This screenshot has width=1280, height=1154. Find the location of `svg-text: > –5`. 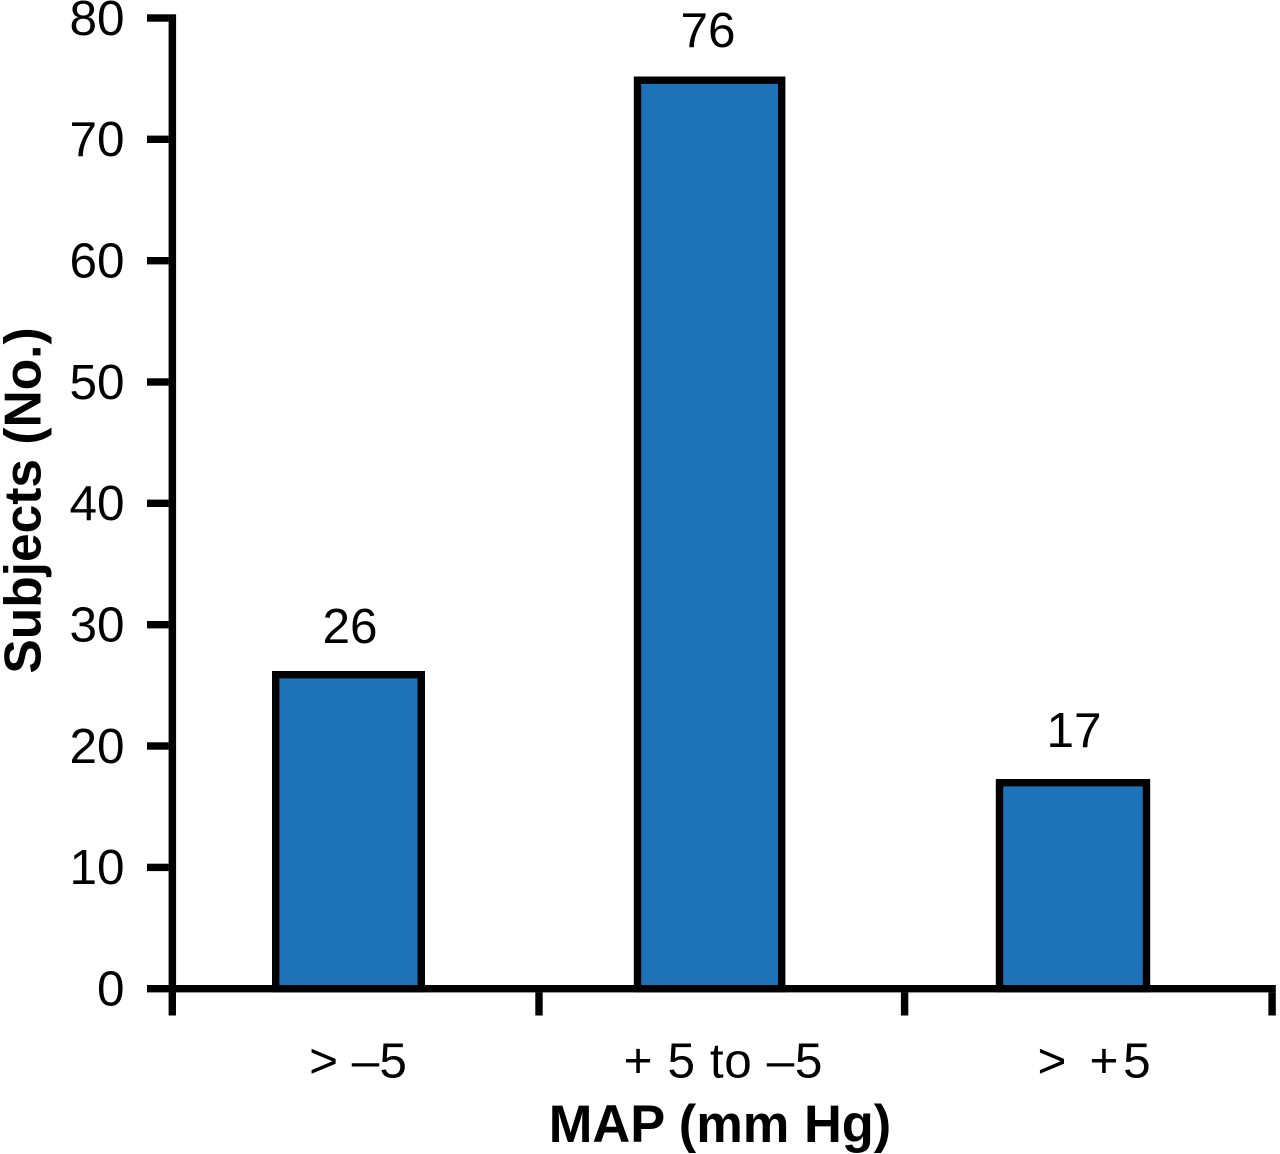

svg-text: > –5 is located at coordinates (358, 1060).